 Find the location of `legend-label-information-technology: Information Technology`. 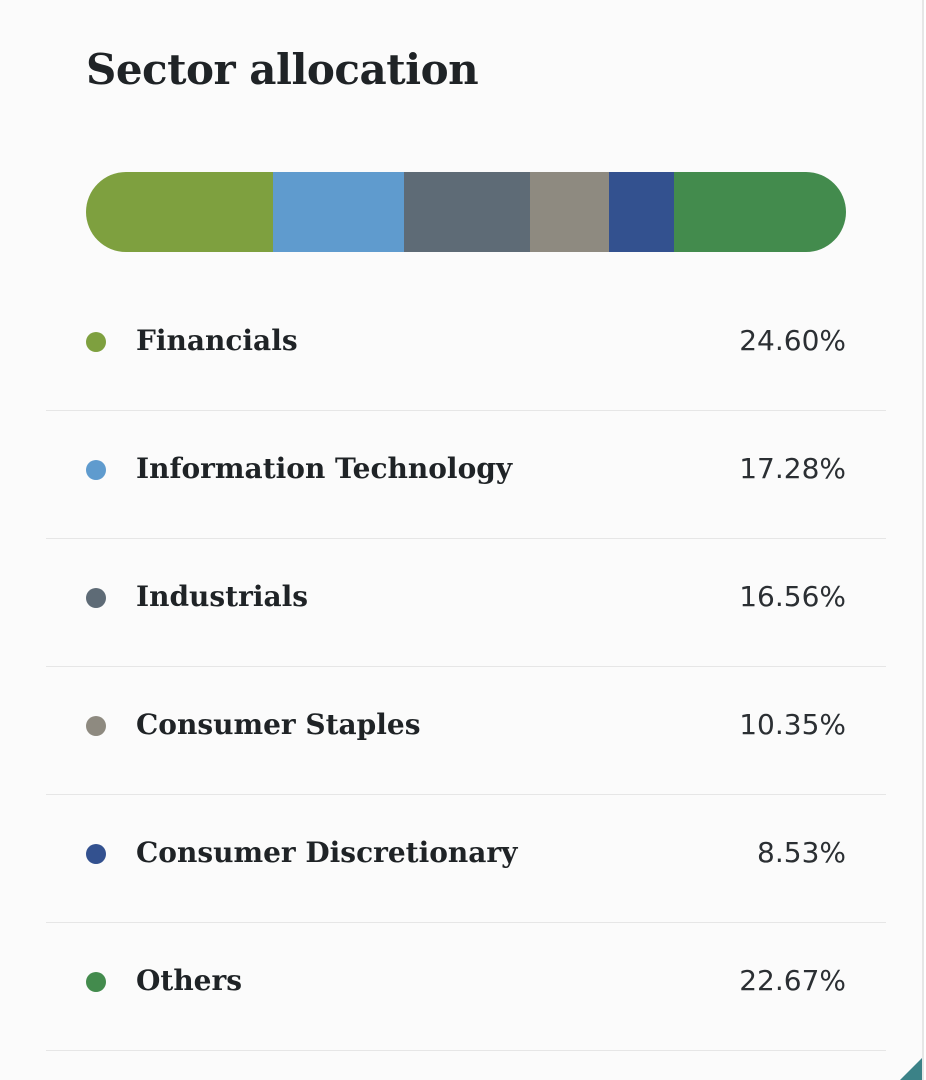

legend-label-information-technology: Information Technology is located at coordinates (324, 468).